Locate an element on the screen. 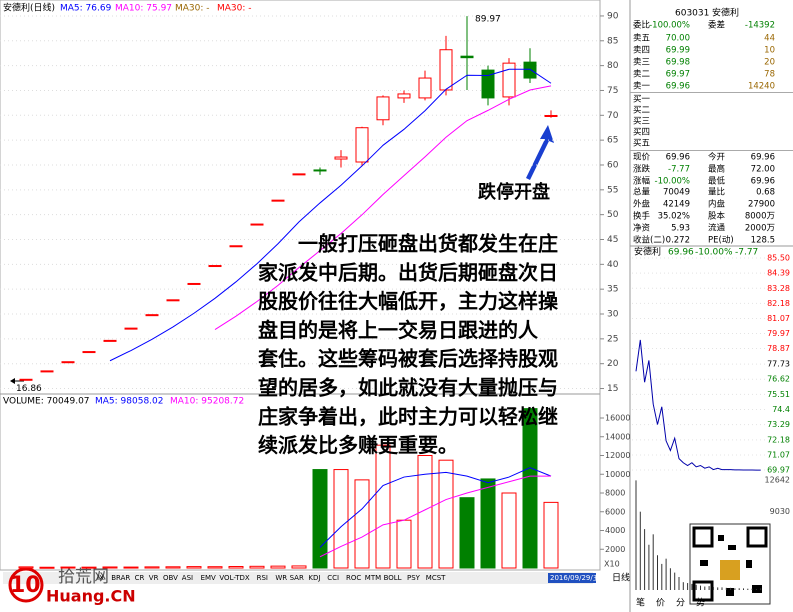 The image size is (793, 612). y-tick-label: 14000 is located at coordinates (617, 436).